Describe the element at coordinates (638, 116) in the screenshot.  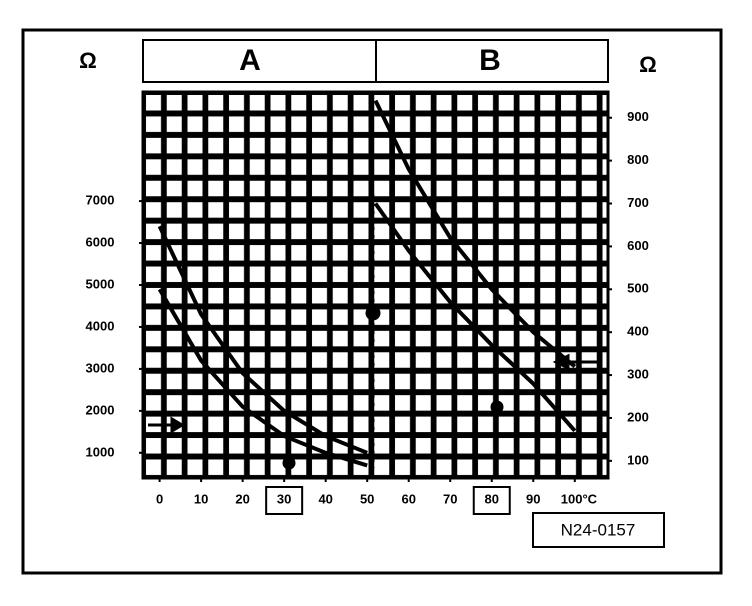
I see `y2-tick-label: 900` at that location.